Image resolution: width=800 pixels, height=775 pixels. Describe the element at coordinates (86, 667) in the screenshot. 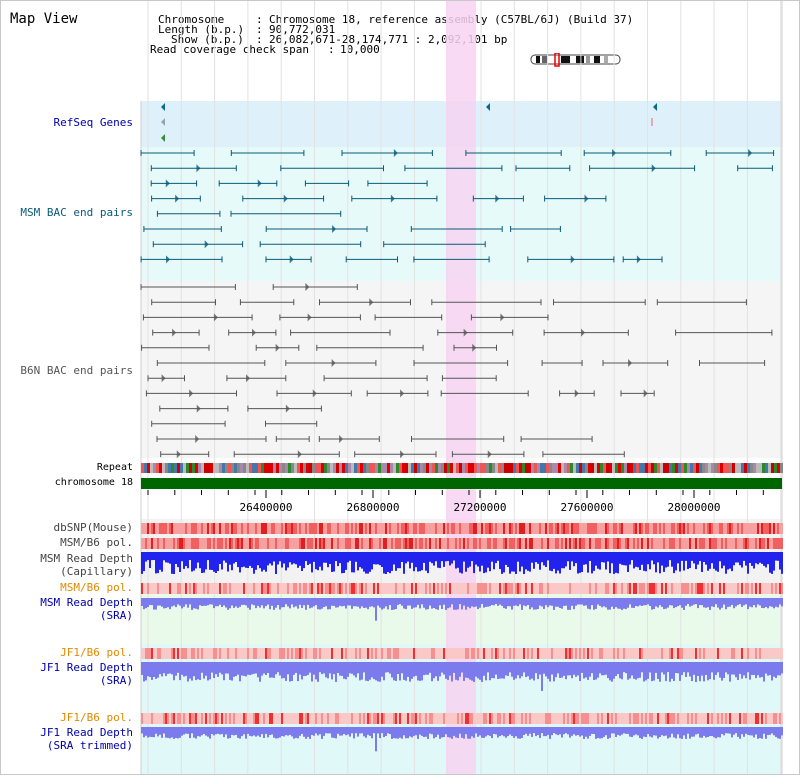

I see `track-label-jf1-depth-sra: JF1 Read Depth` at that location.